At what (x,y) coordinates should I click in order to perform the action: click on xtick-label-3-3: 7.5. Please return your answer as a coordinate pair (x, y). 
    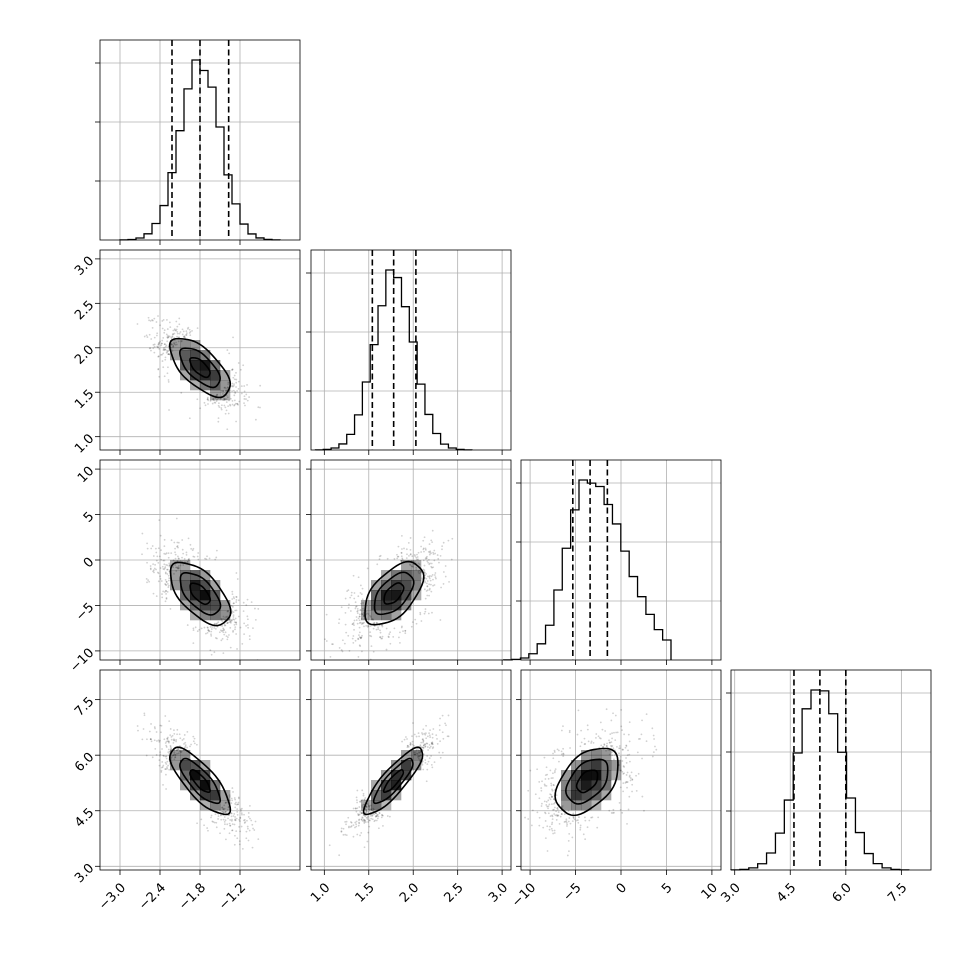
    Looking at the image, I should click on (897, 892).